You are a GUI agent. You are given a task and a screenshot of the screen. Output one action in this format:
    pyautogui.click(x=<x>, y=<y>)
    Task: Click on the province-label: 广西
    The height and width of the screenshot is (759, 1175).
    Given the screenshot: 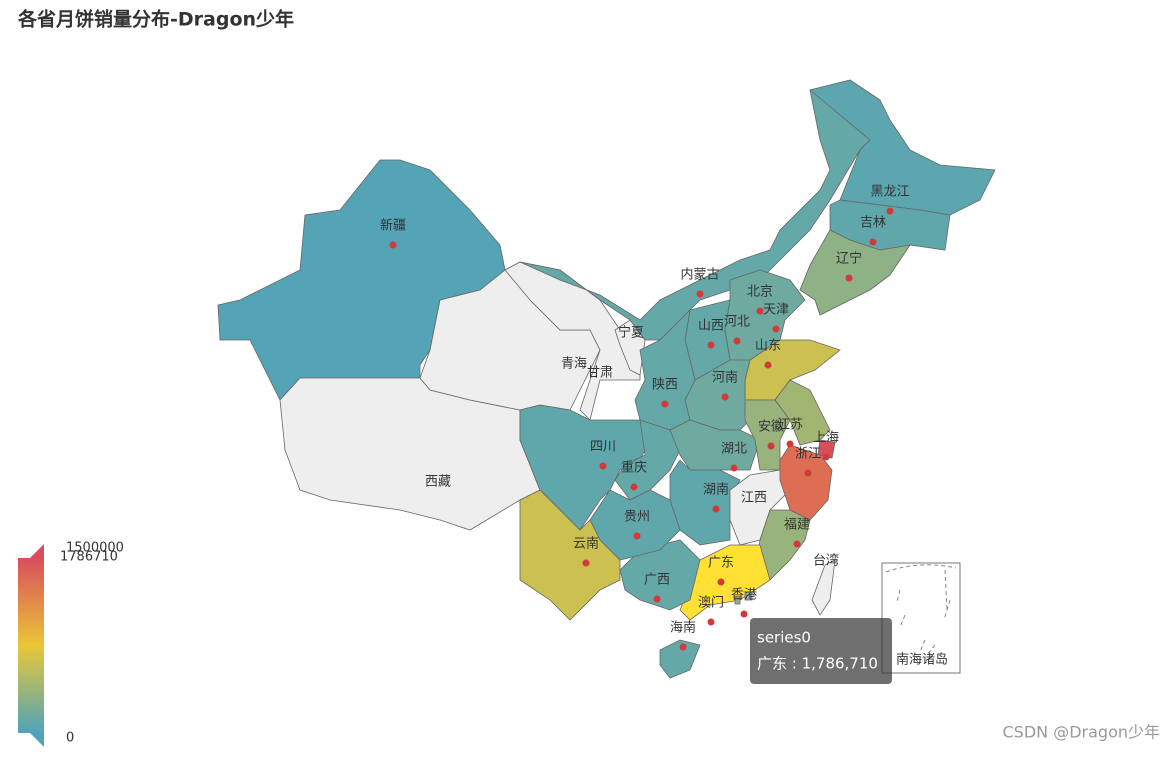 What is the action you would take?
    pyautogui.click(x=657, y=580)
    